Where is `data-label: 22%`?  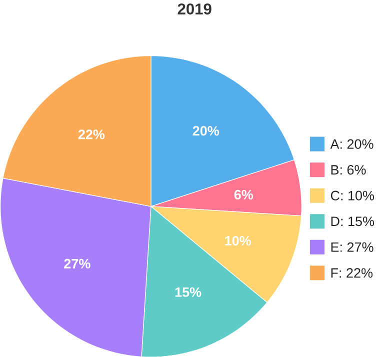
data-label: 22% is located at coordinates (91, 134).